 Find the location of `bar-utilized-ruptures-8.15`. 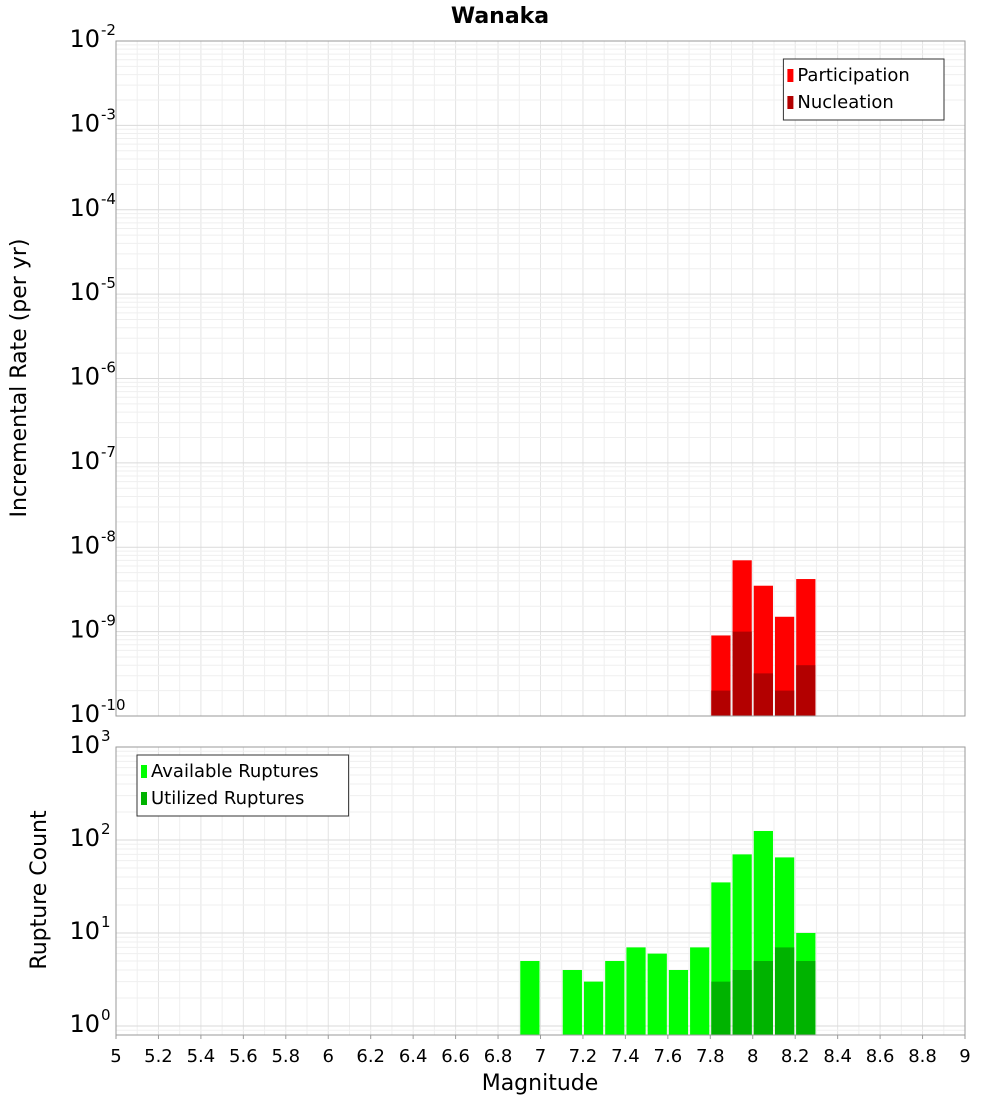

bar-utilized-ruptures-8.15 is located at coordinates (784, 991).